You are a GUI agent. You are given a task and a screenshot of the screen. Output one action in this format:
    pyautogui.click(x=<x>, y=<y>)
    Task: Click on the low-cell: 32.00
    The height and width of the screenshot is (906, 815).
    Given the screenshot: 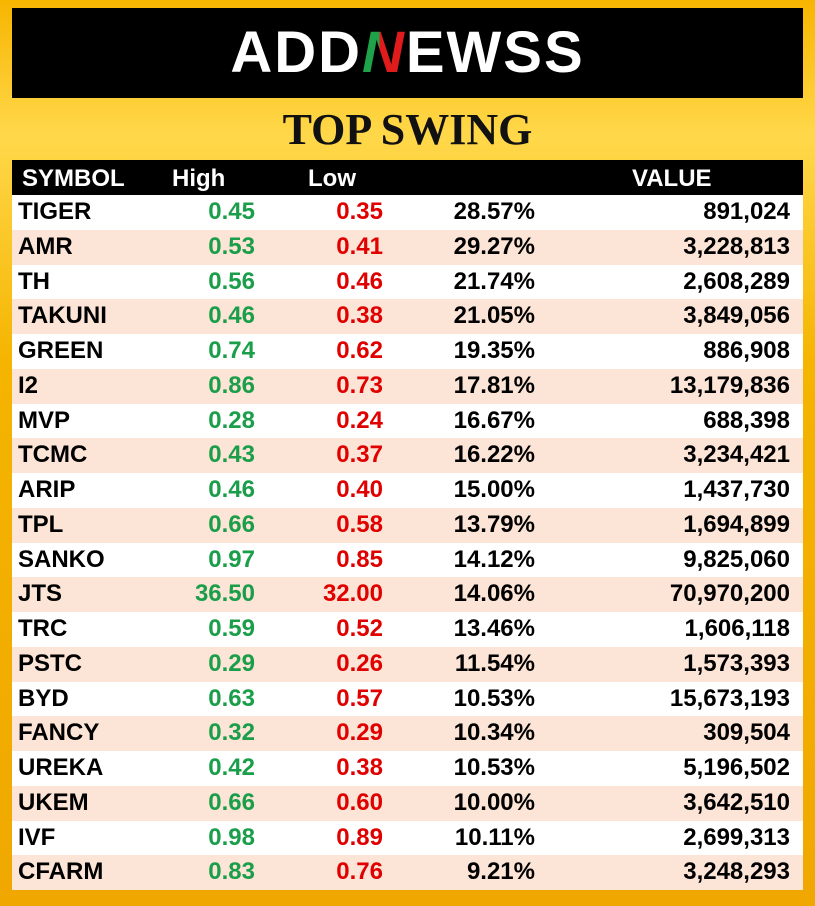 What is the action you would take?
    pyautogui.click(x=352, y=594)
    